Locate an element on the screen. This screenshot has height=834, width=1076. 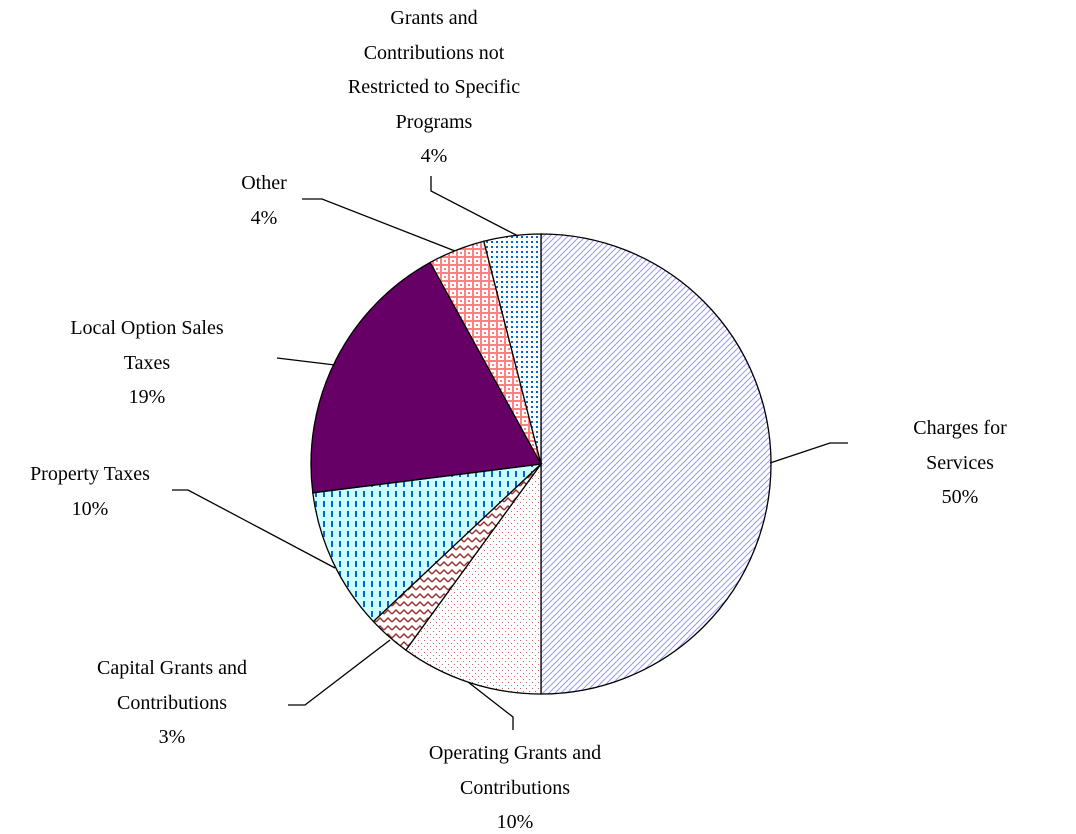
value-label: 50% is located at coordinates (960, 497).